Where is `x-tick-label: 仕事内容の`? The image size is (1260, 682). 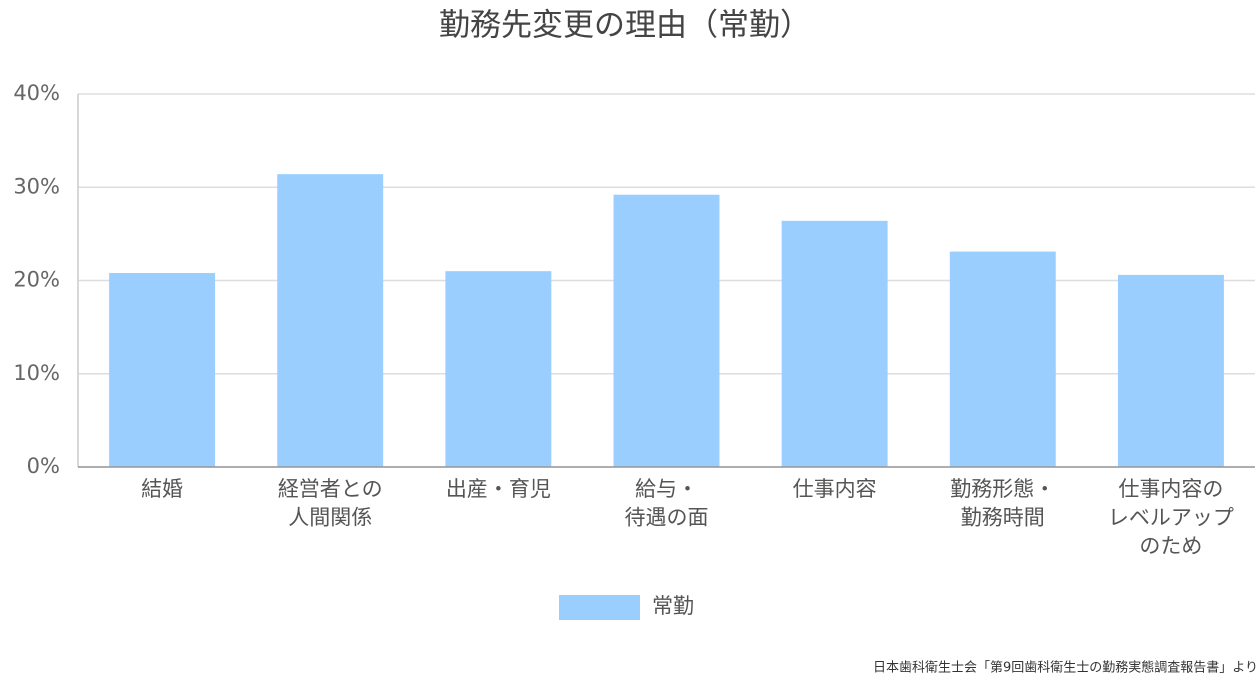
x-tick-label: 仕事内容の is located at coordinates (1170, 489).